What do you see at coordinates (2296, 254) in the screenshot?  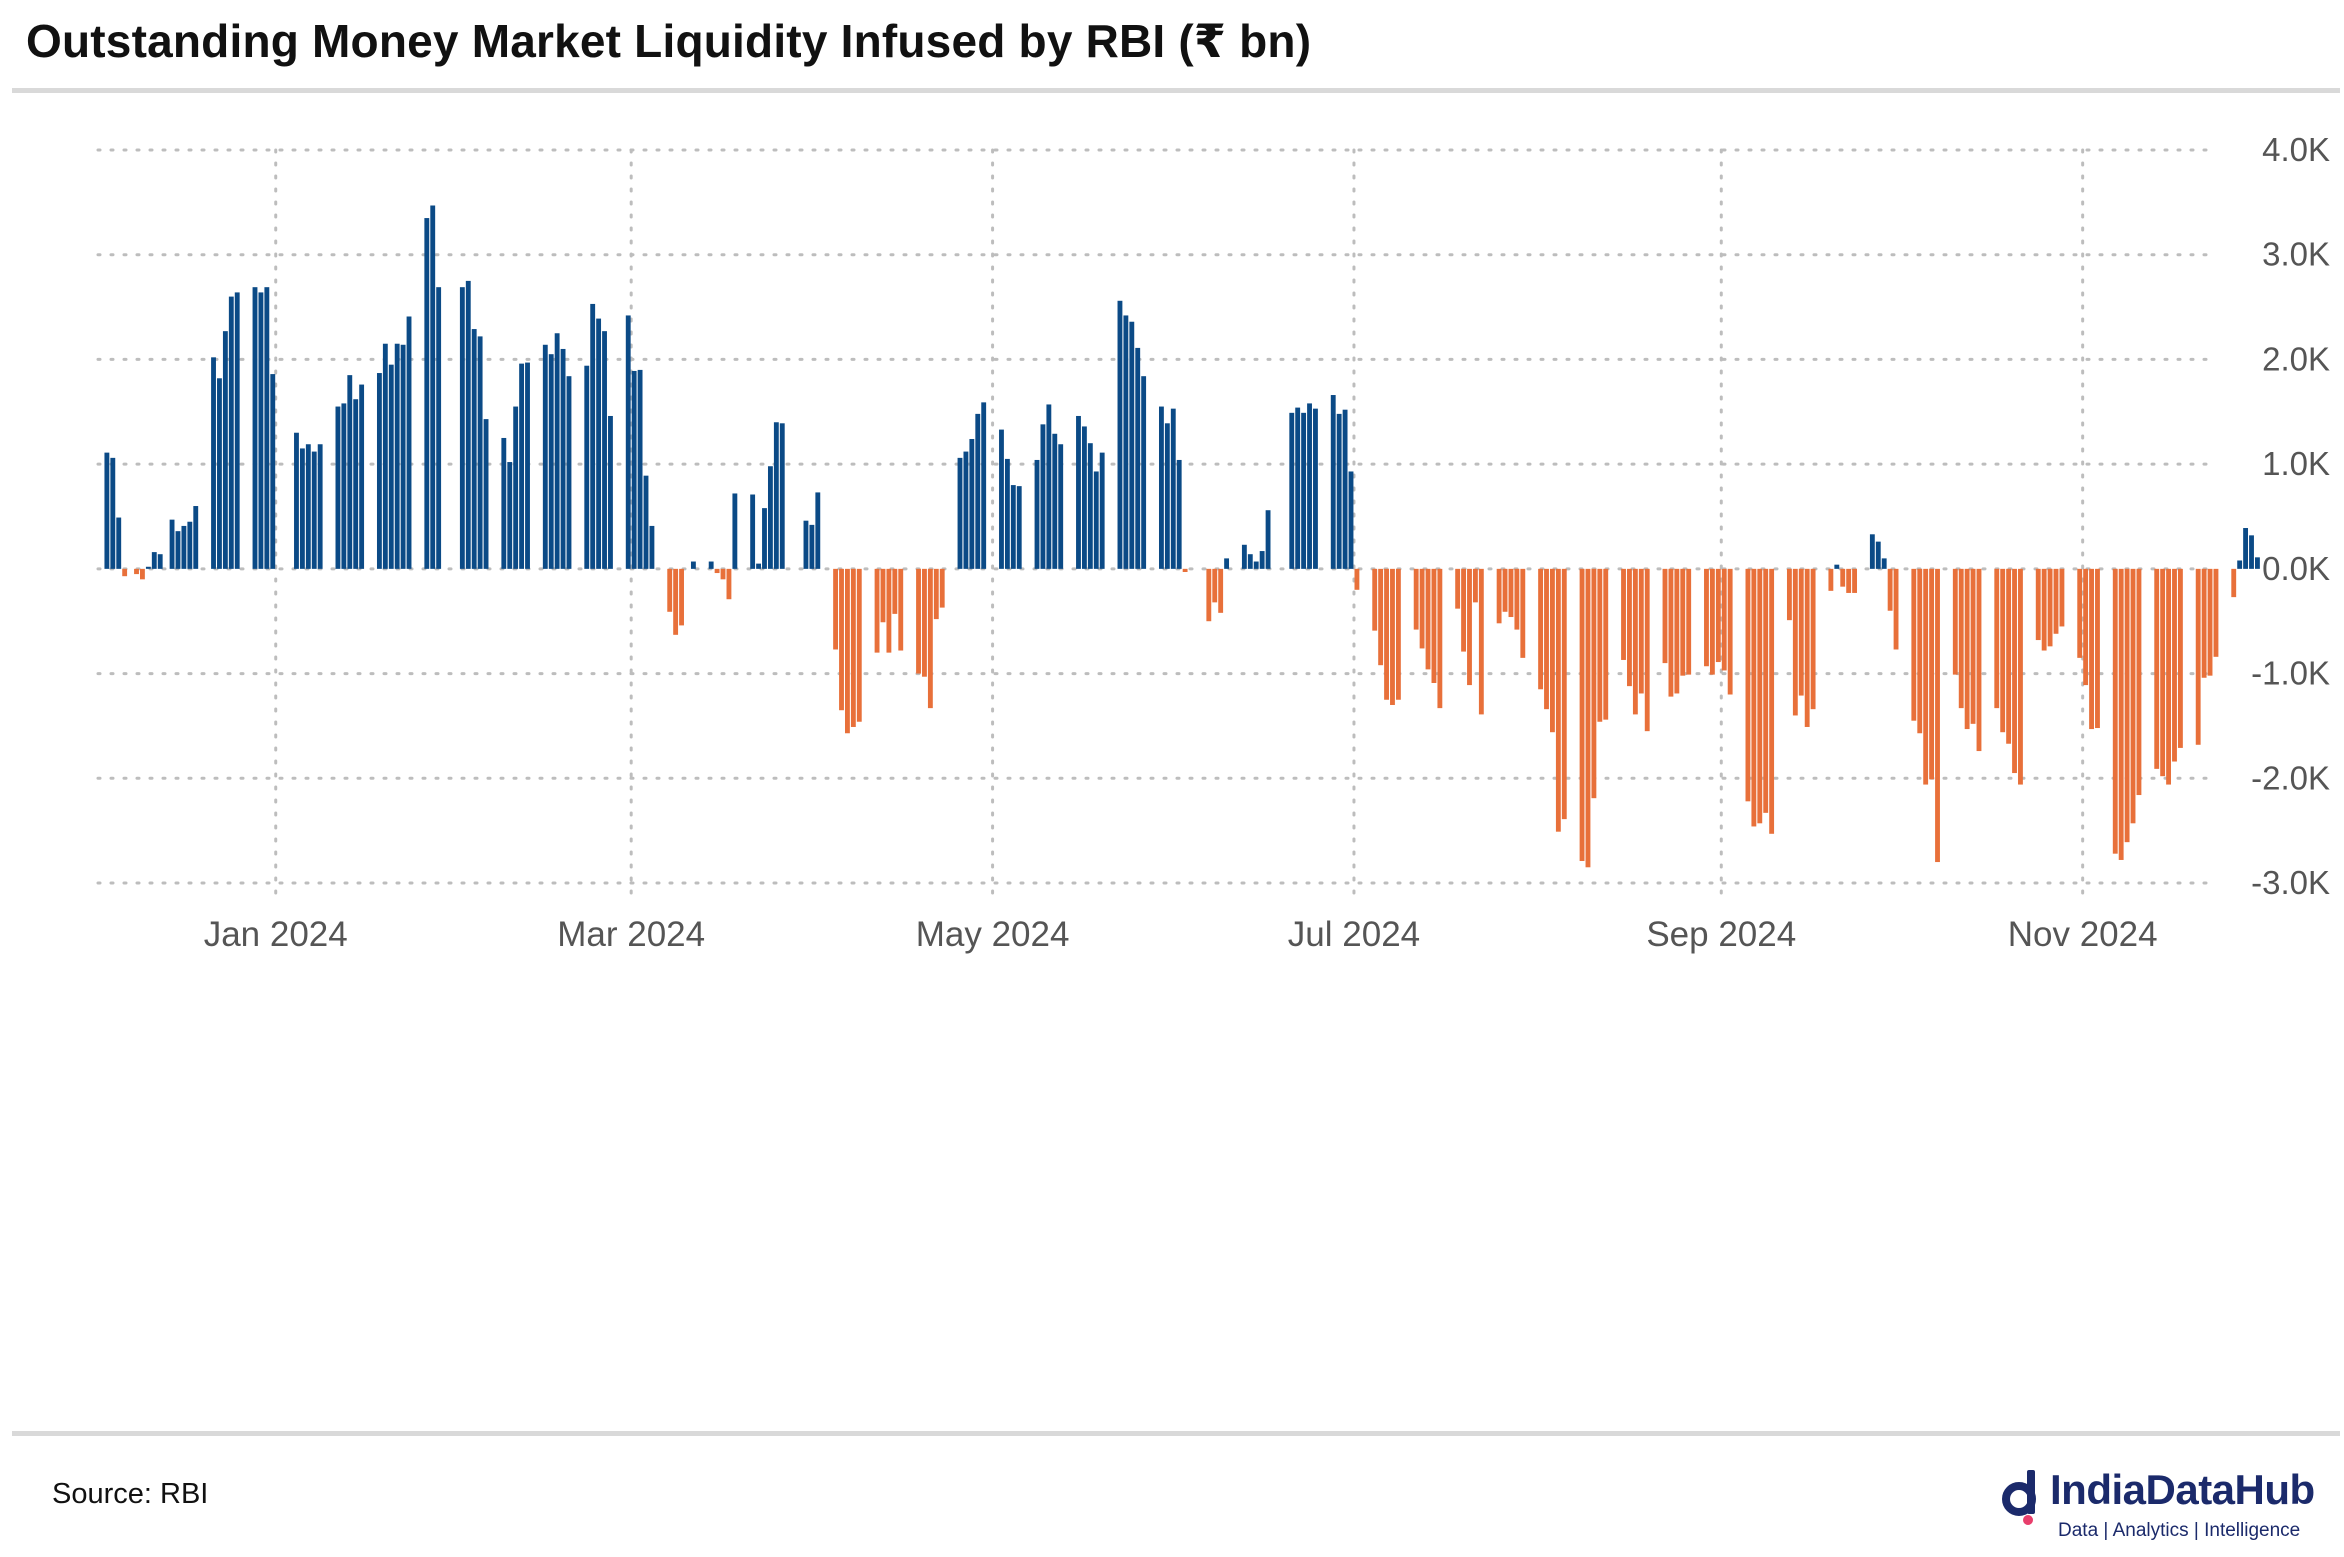 I see `y-tick-label: 3.0K` at bounding box center [2296, 254].